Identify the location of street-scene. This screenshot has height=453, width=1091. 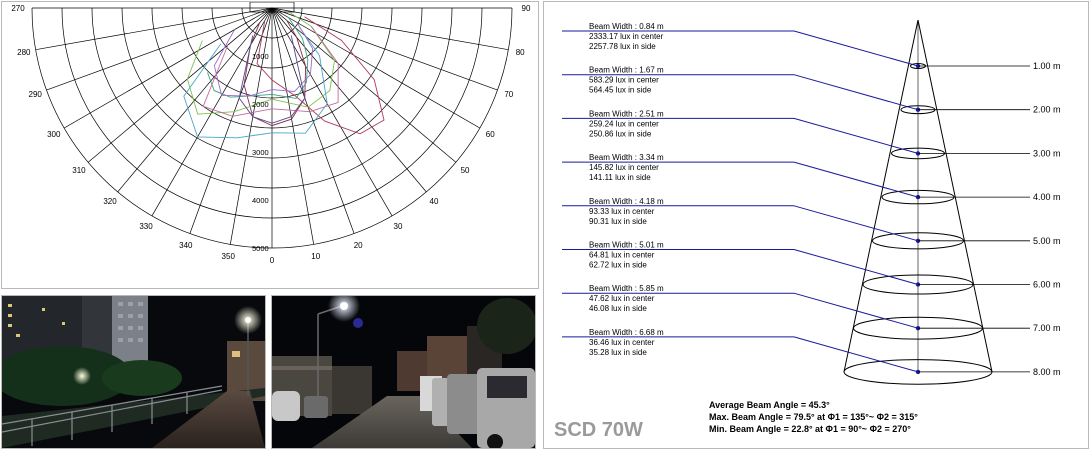
(403, 372).